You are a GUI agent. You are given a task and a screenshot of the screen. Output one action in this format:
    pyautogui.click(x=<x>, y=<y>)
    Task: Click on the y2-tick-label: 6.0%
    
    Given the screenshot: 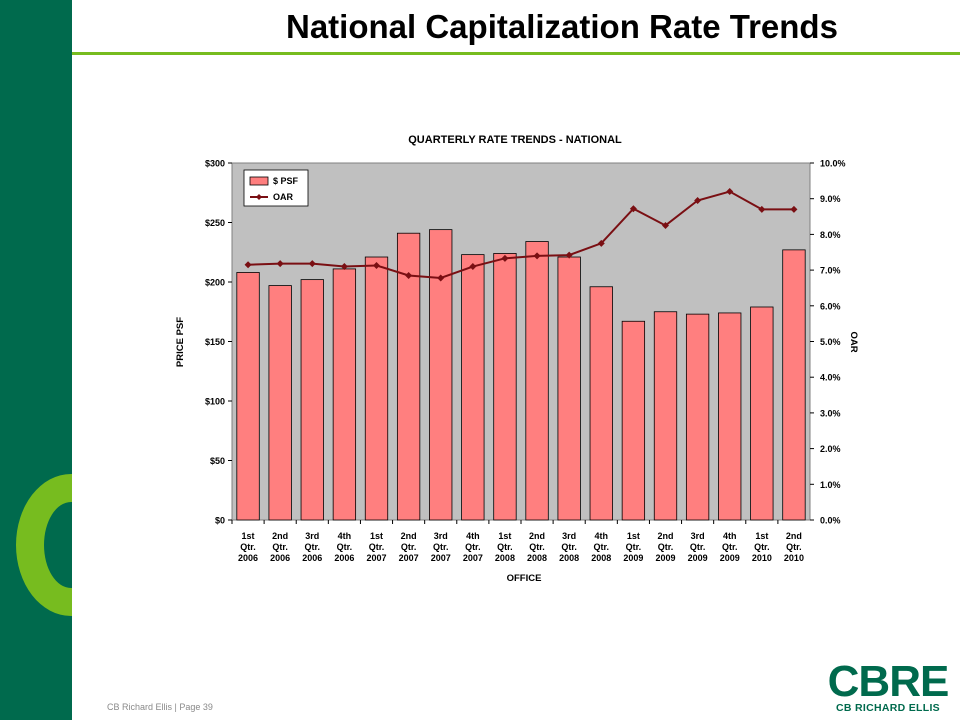 What is the action you would take?
    pyautogui.click(x=830, y=306)
    